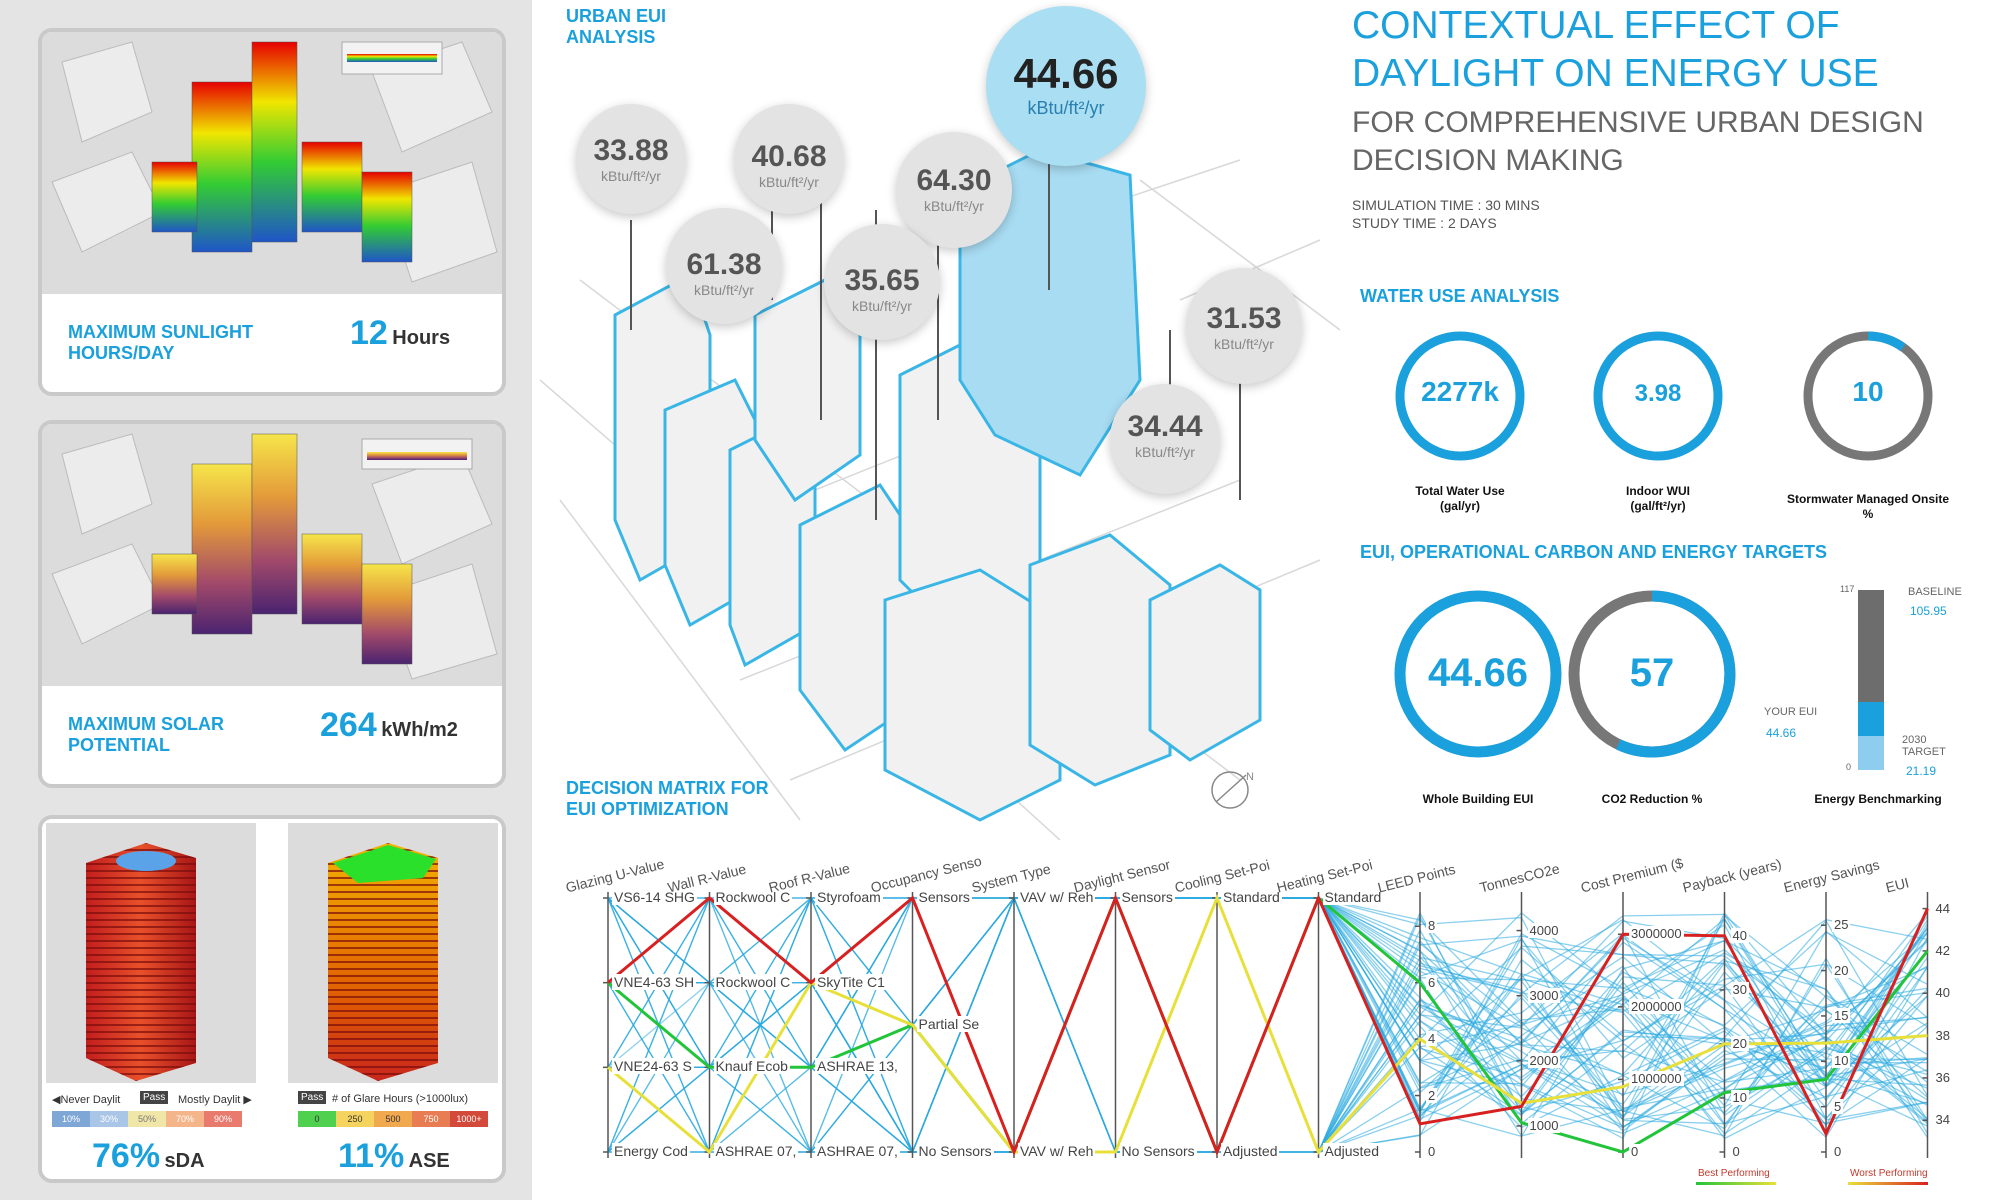 This screenshot has height=1200, width=2000. What do you see at coordinates (1675, 674) in the screenshot?
I see `co2-ring-arc` at bounding box center [1675, 674].